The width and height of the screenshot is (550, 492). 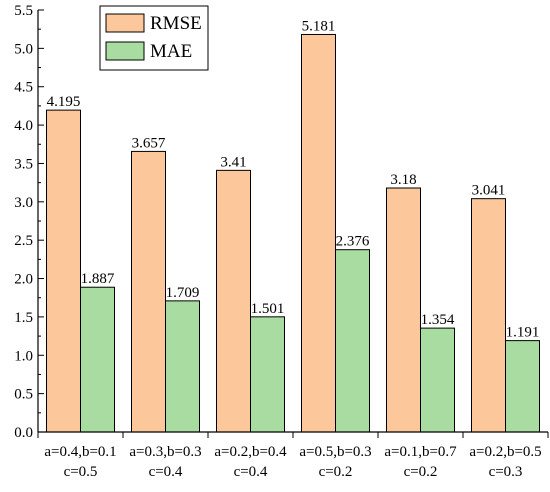 What do you see at coordinates (268, 309) in the screenshot?
I see `data-label-mae-3: 1.501` at bounding box center [268, 309].